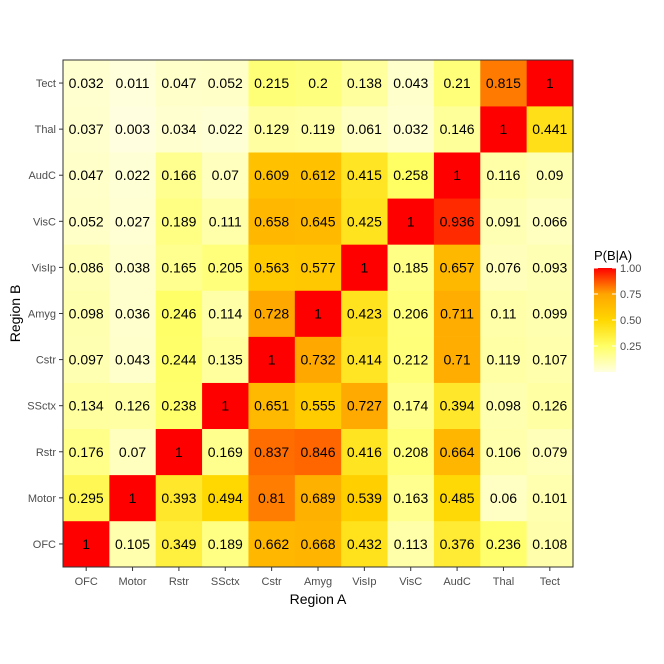  What do you see at coordinates (86, 360) in the screenshot?
I see `cell-value-label: 0.097` at bounding box center [86, 360].